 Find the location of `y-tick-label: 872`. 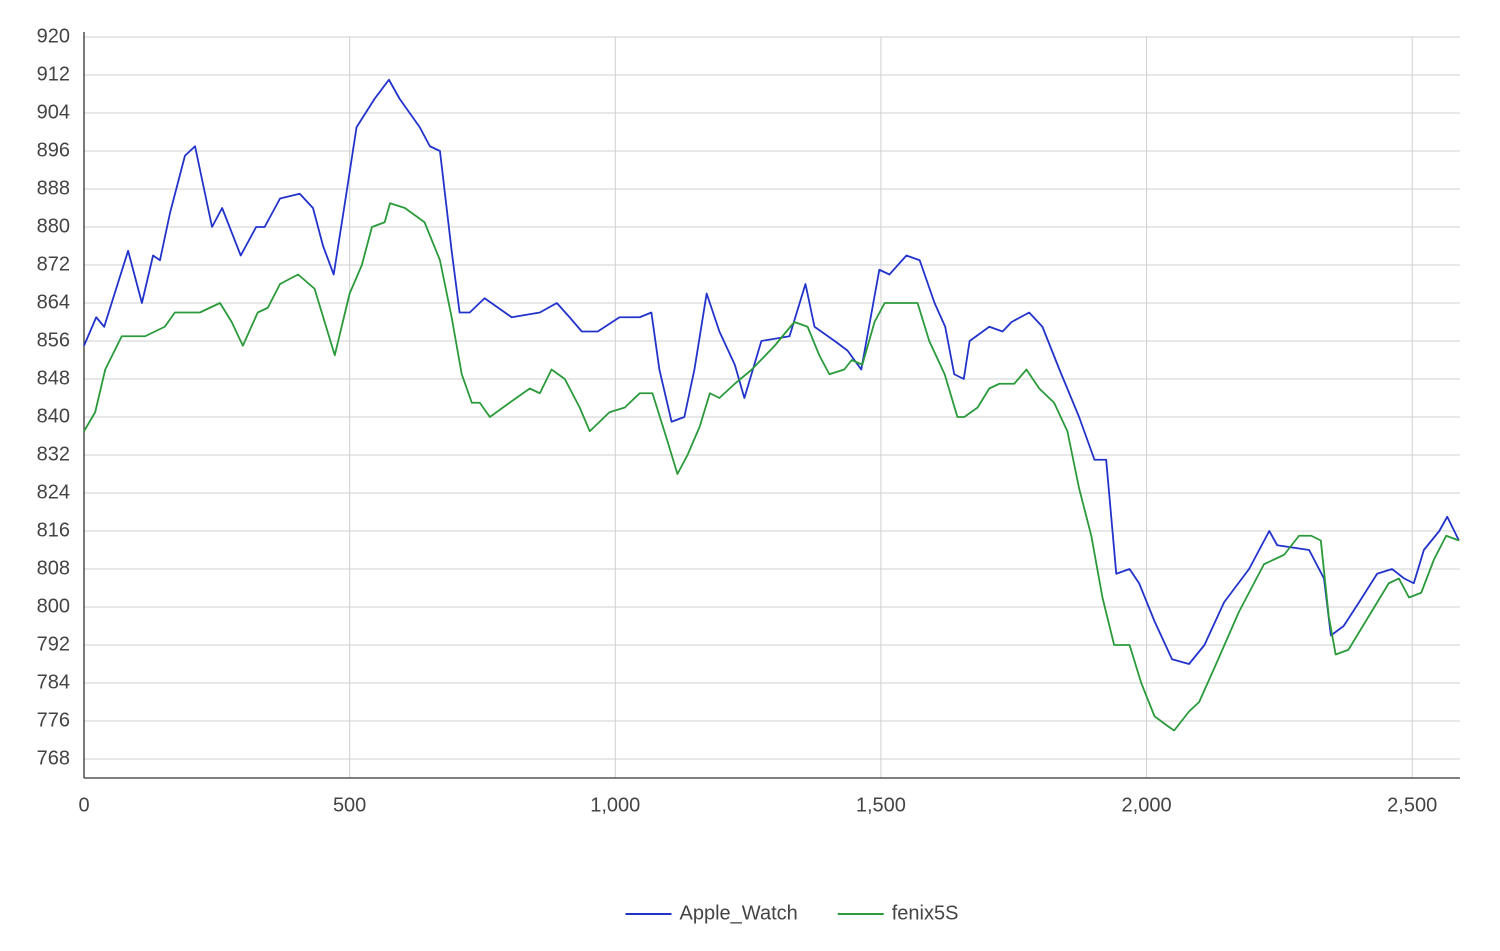

y-tick-label: 872 is located at coordinates (53, 264).